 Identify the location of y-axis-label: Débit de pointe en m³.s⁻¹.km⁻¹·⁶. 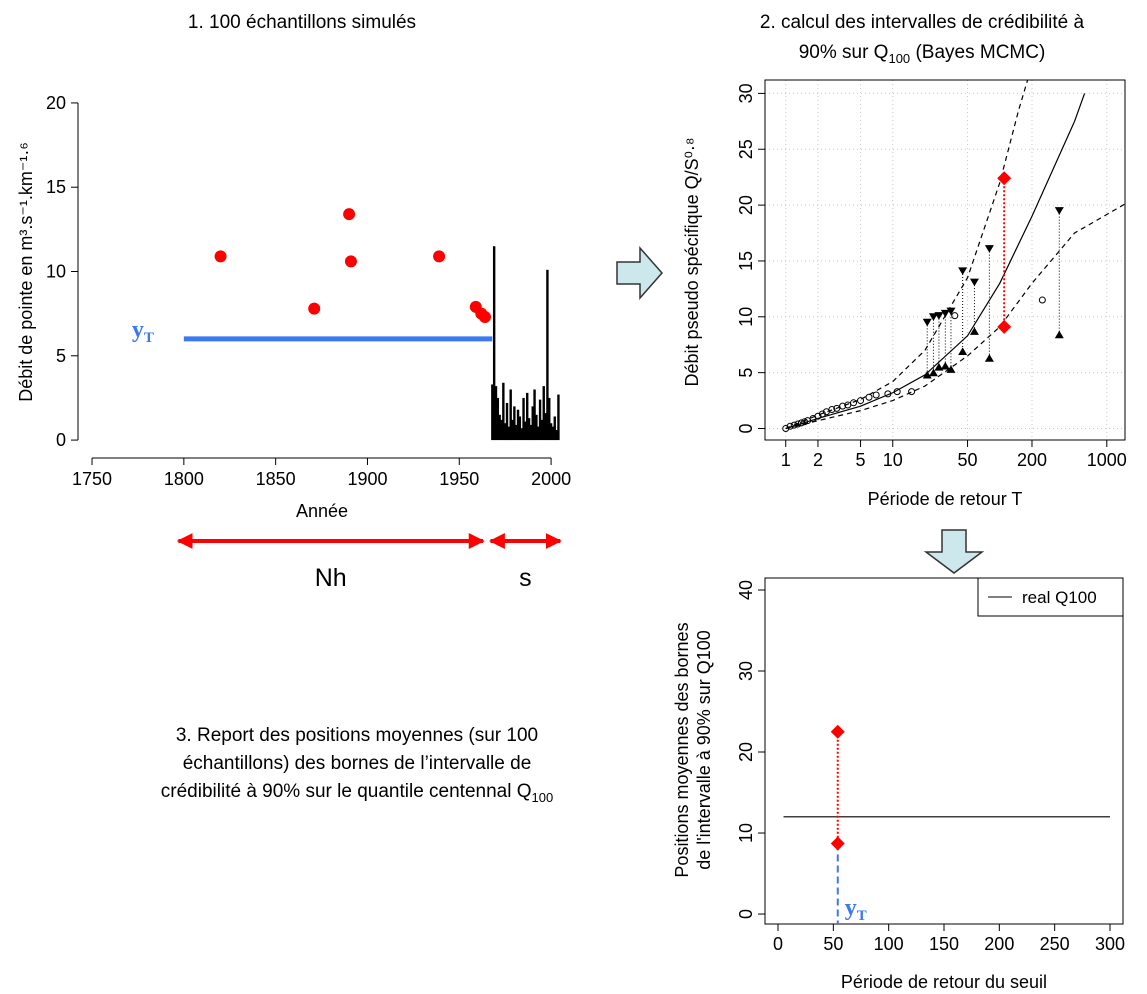
(26, 272).